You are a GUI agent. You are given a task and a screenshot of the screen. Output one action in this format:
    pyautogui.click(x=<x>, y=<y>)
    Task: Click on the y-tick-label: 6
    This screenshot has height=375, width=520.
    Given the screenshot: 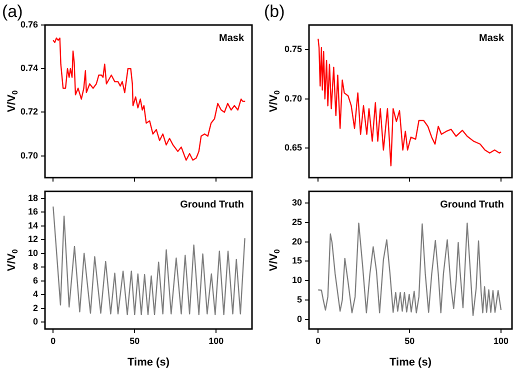 What is the action you would take?
    pyautogui.click(x=35, y=280)
    